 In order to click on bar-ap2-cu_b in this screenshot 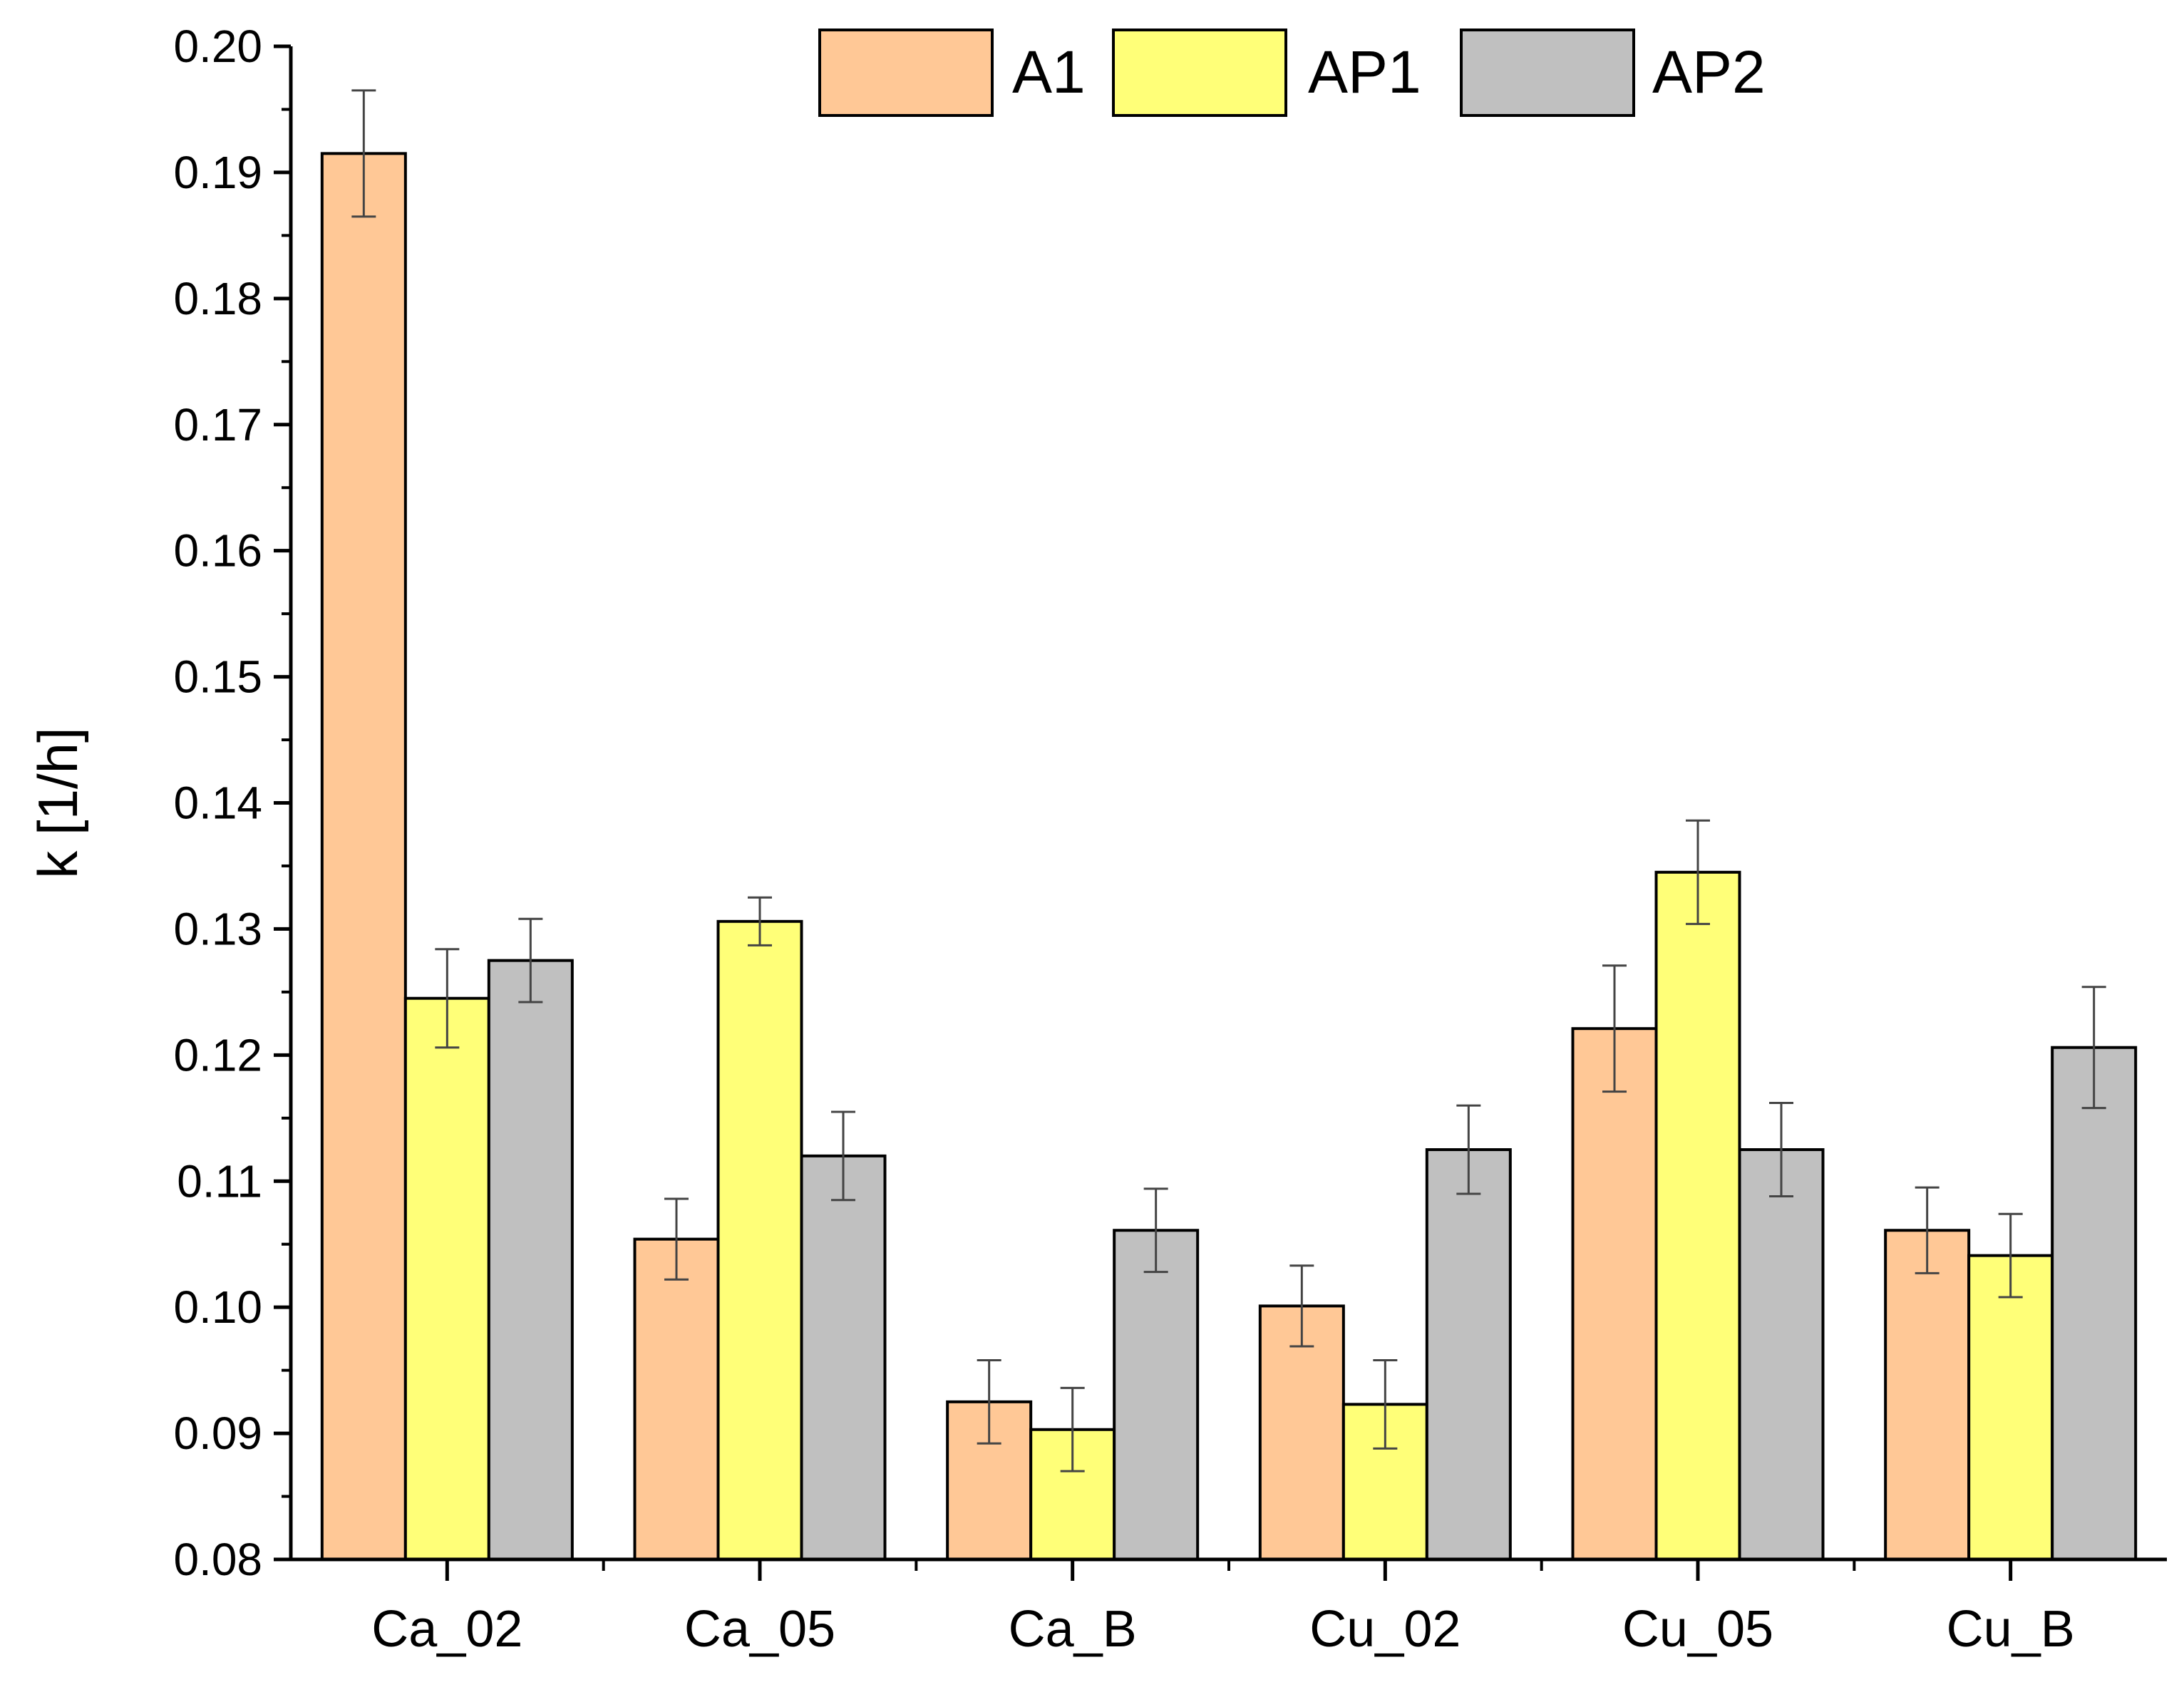, I will do `click(2094, 1304)`.